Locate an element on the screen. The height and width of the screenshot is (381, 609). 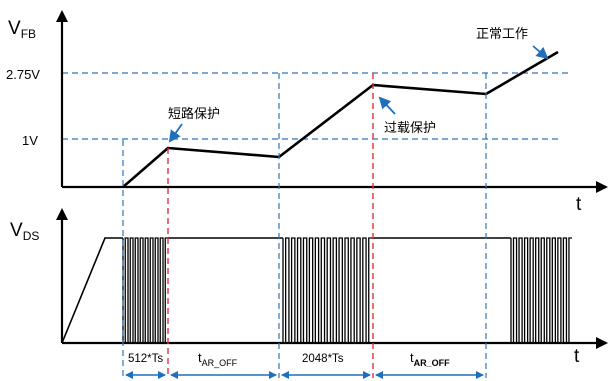
interval-label-2048ts: 2048*Ts is located at coordinates (323, 359).